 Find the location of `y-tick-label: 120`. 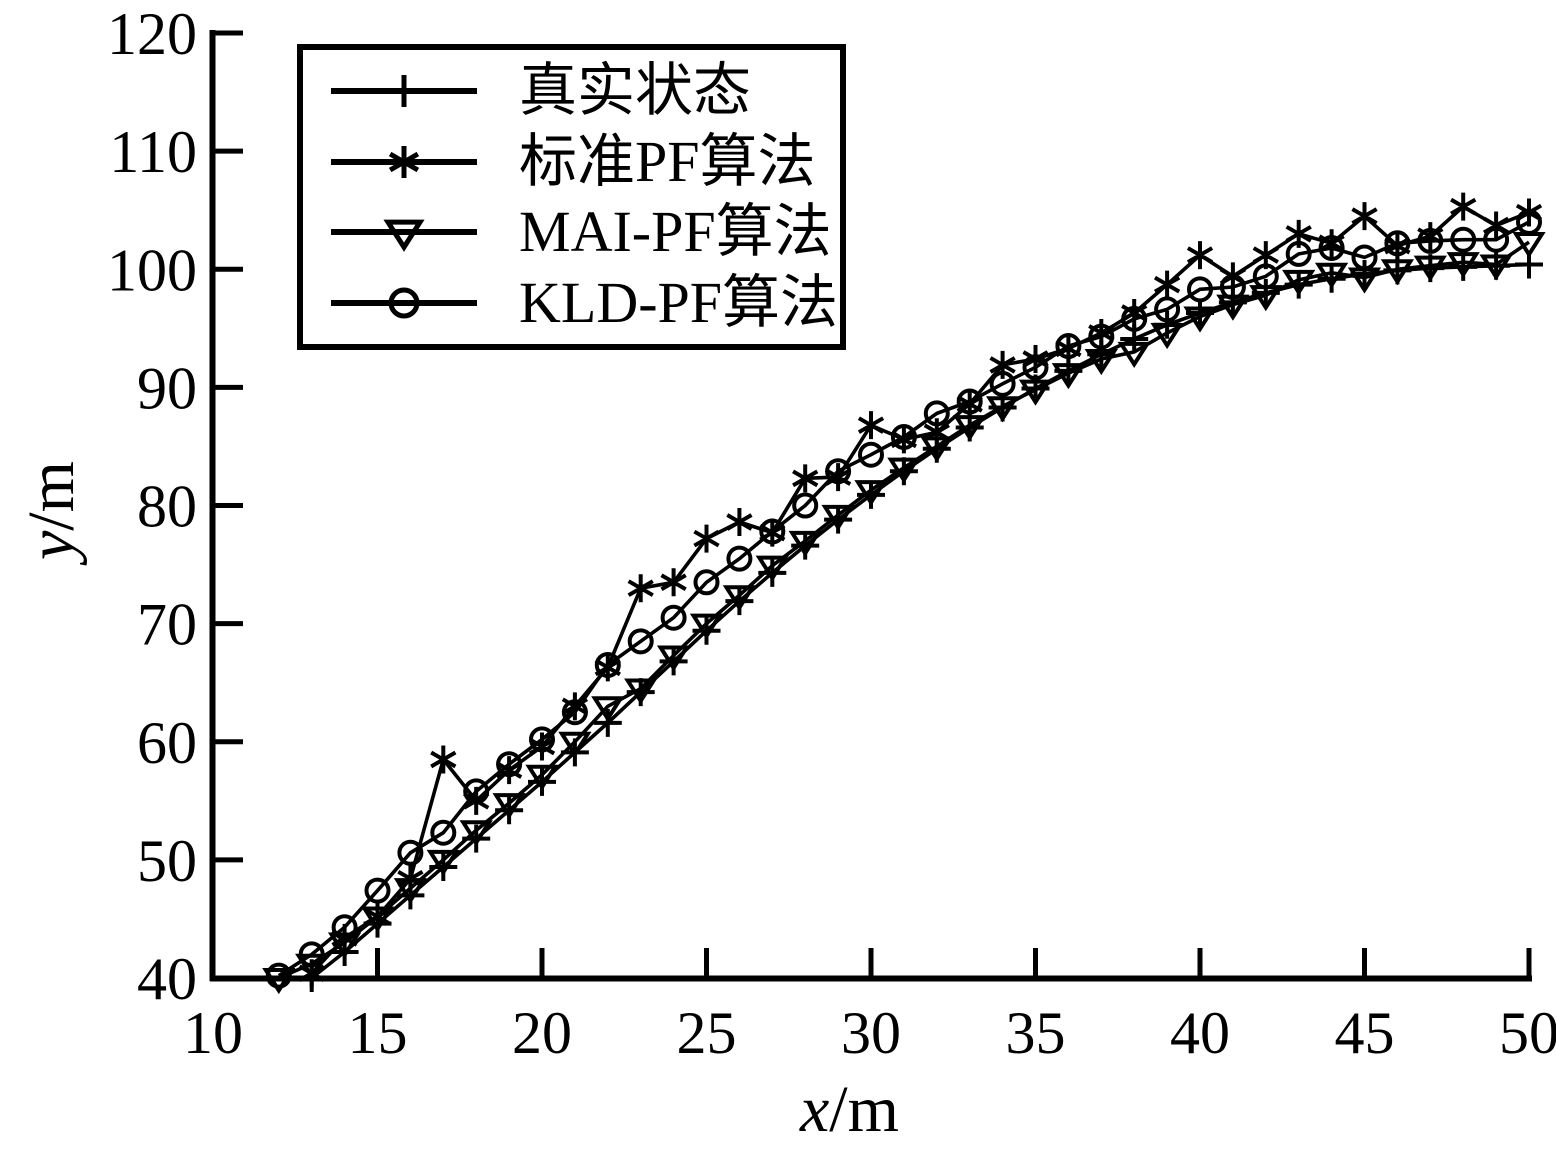

y-tick-label: 120 is located at coordinates (152, 34).